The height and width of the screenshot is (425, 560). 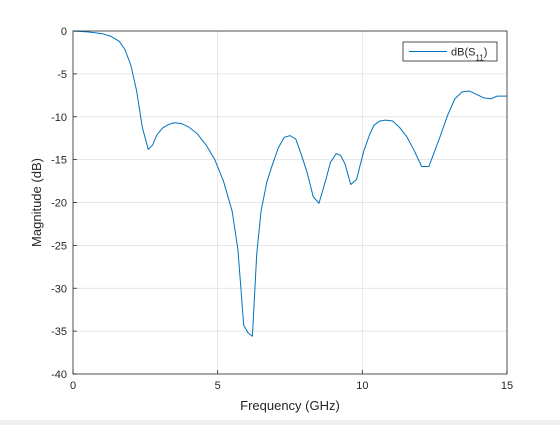 What do you see at coordinates (291, 381) in the screenshot?
I see `x-ticks: 0 5 10 15` at bounding box center [291, 381].